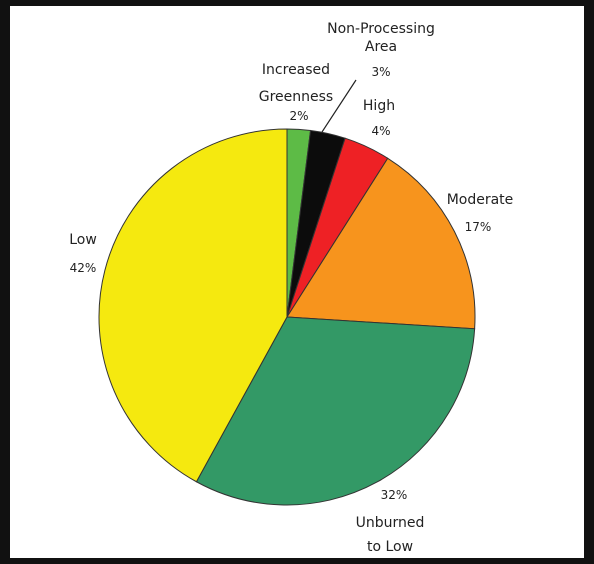  Describe the element at coordinates (380, 131) in the screenshot. I see `slice-value-label-high: 4%` at that location.